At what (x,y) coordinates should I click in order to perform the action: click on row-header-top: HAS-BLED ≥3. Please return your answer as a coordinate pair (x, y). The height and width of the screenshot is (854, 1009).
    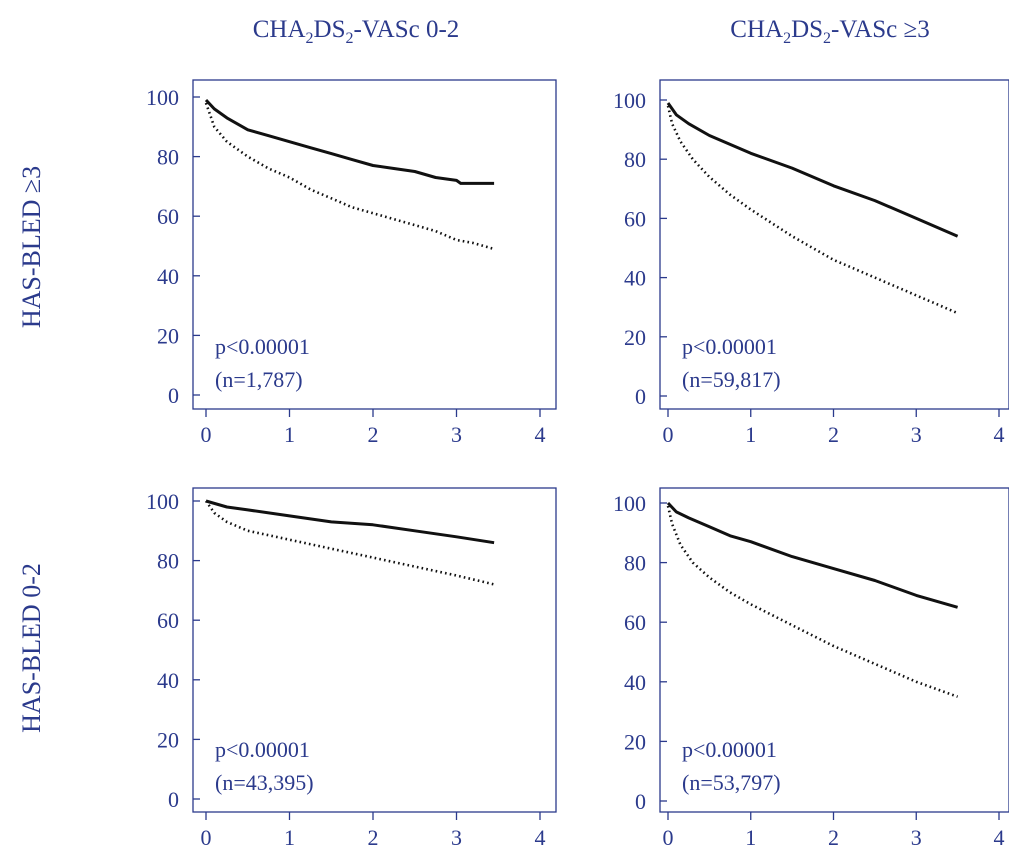
    Looking at the image, I should click on (31, 247).